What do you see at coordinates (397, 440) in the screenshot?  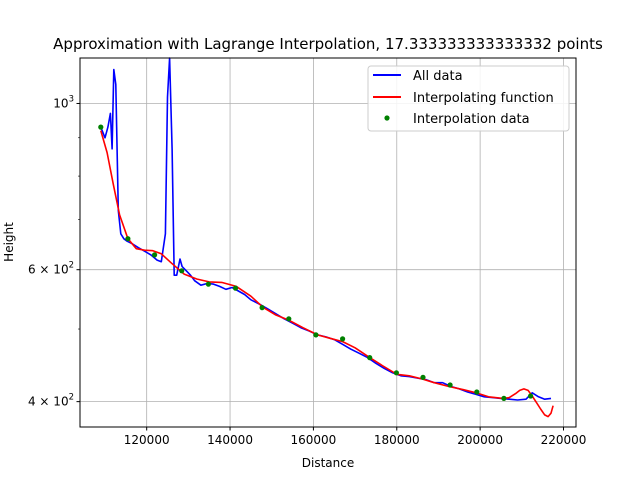 I see `x-tick-label: 180000` at bounding box center [397, 440].